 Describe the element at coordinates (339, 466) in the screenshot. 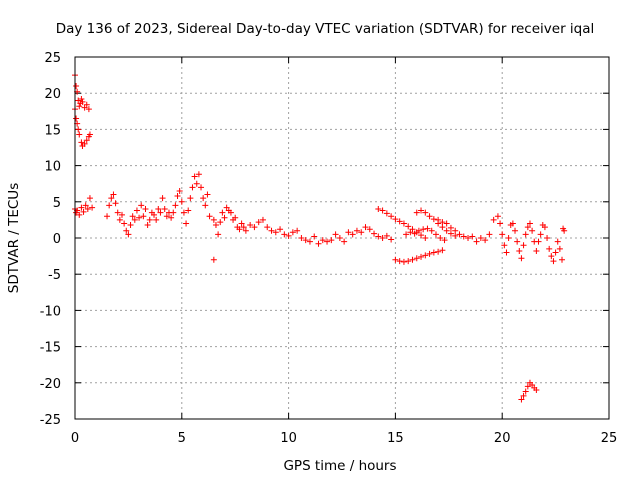

I see `x-axis-title: GPS time / hours` at that location.